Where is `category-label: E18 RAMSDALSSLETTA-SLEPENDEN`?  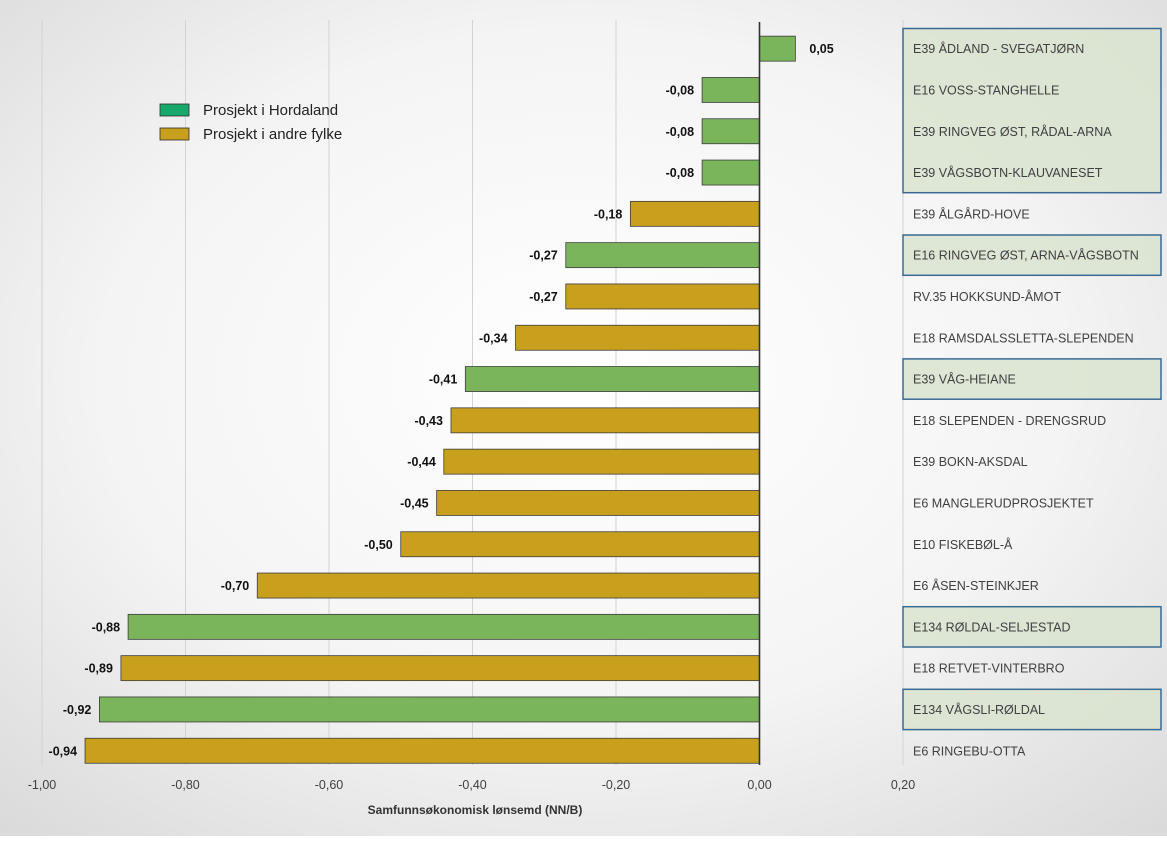 category-label: E18 RAMSDALSSLETTA-SLEPENDEN is located at coordinates (1023, 338).